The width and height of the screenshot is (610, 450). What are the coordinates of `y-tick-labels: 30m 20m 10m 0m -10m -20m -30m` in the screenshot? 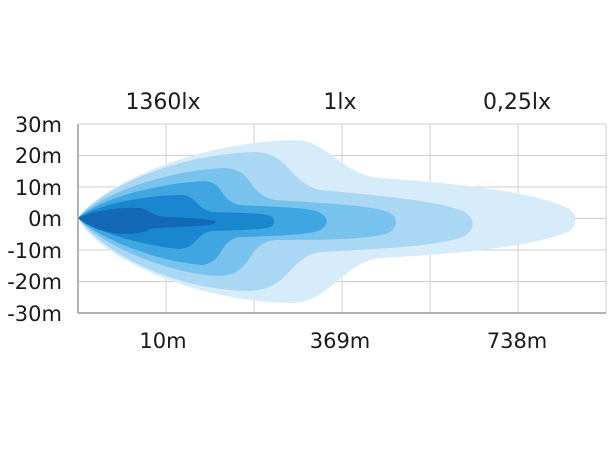 It's located at (34, 219).